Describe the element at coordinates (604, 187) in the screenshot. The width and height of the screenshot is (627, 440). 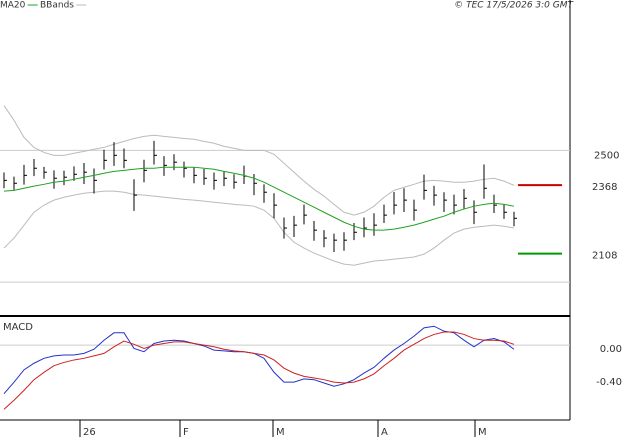
I see `level-label: 2368` at that location.